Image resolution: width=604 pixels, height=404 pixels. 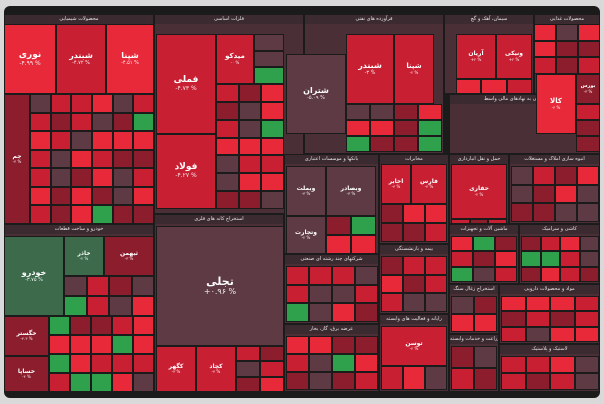 What do you see at coordinates (216, 369) in the screenshot?
I see `stock-tile-kechad: کچاد -۴ %` at bounding box center [216, 369].